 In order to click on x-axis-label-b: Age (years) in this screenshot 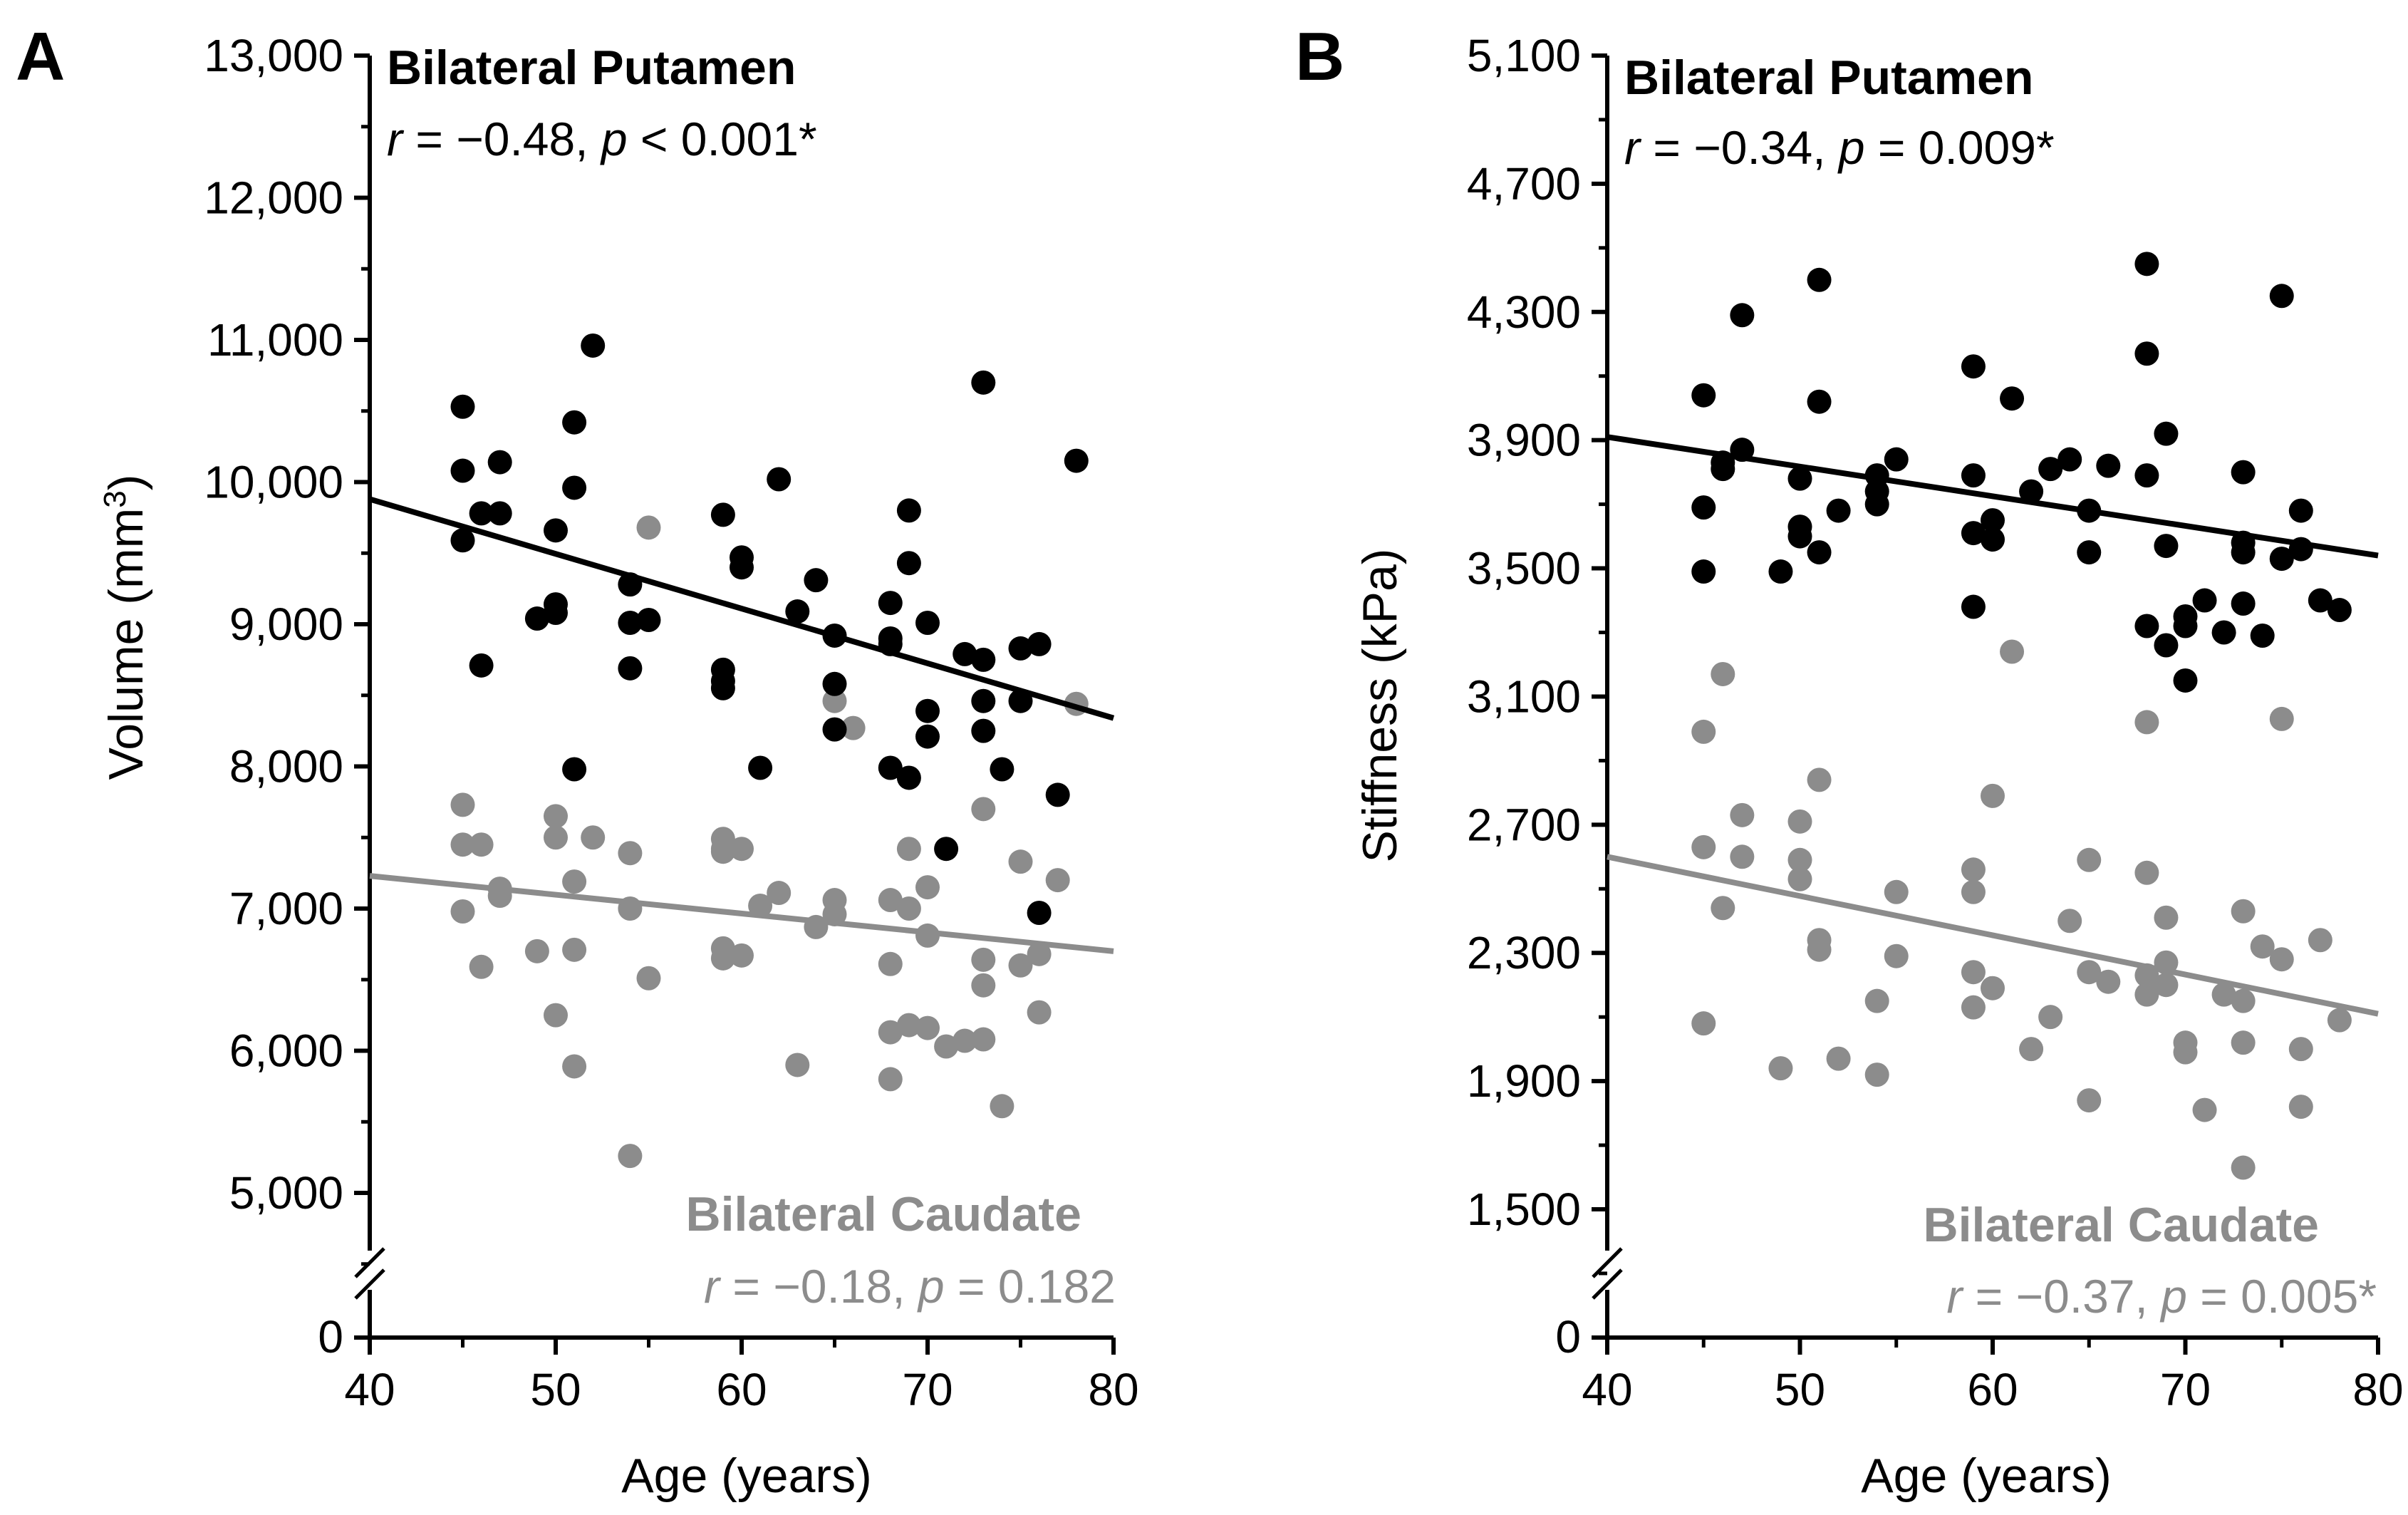, I will do `click(1986, 1476)`.